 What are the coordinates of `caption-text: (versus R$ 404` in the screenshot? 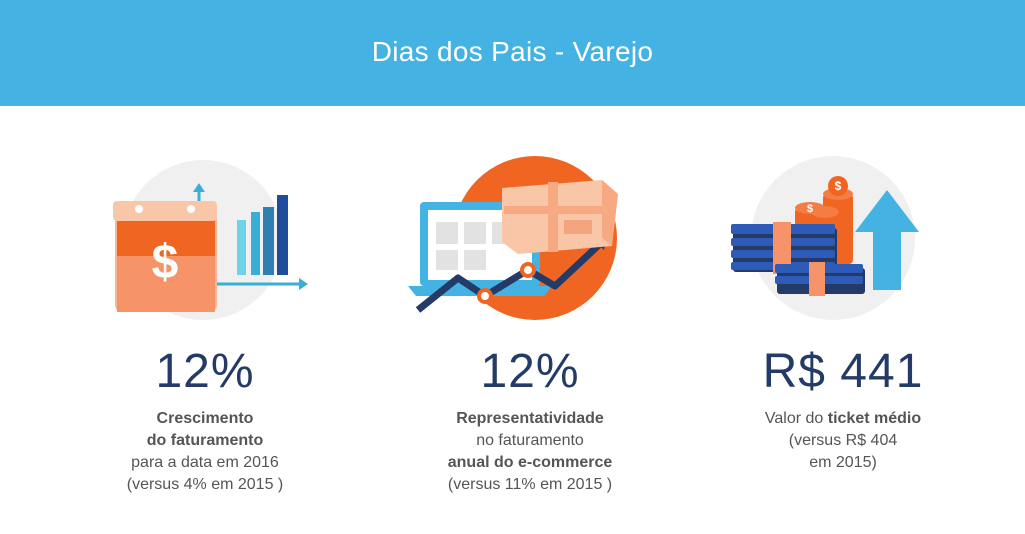 It's located at (843, 440).